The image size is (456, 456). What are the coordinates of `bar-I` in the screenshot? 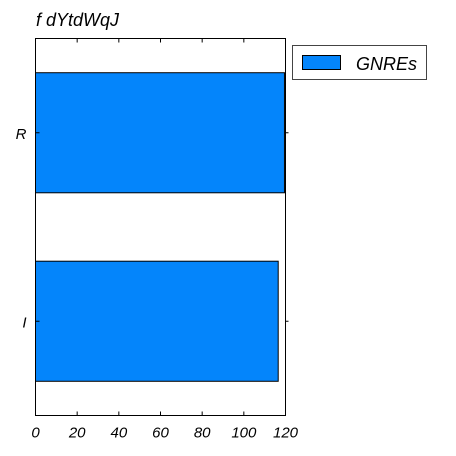 It's located at (157, 321).